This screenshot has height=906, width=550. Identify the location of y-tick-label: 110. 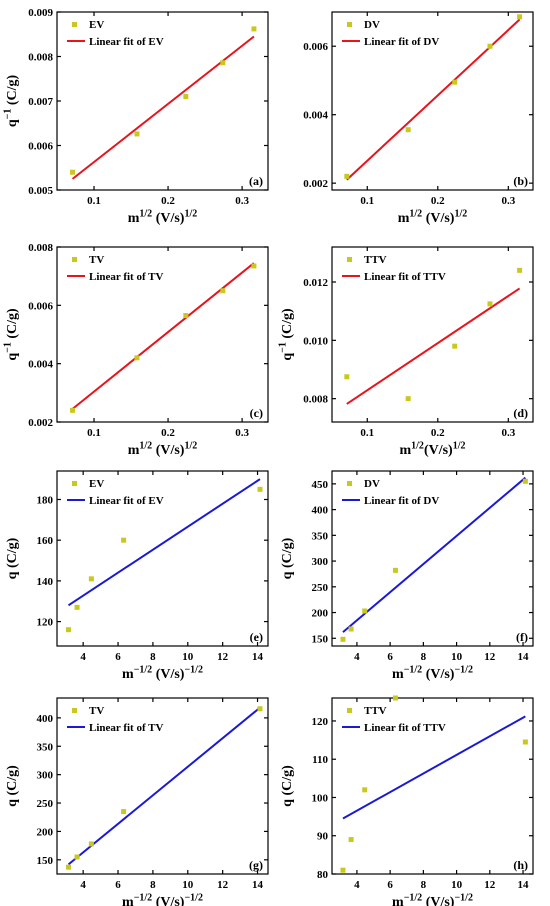
(320, 760).